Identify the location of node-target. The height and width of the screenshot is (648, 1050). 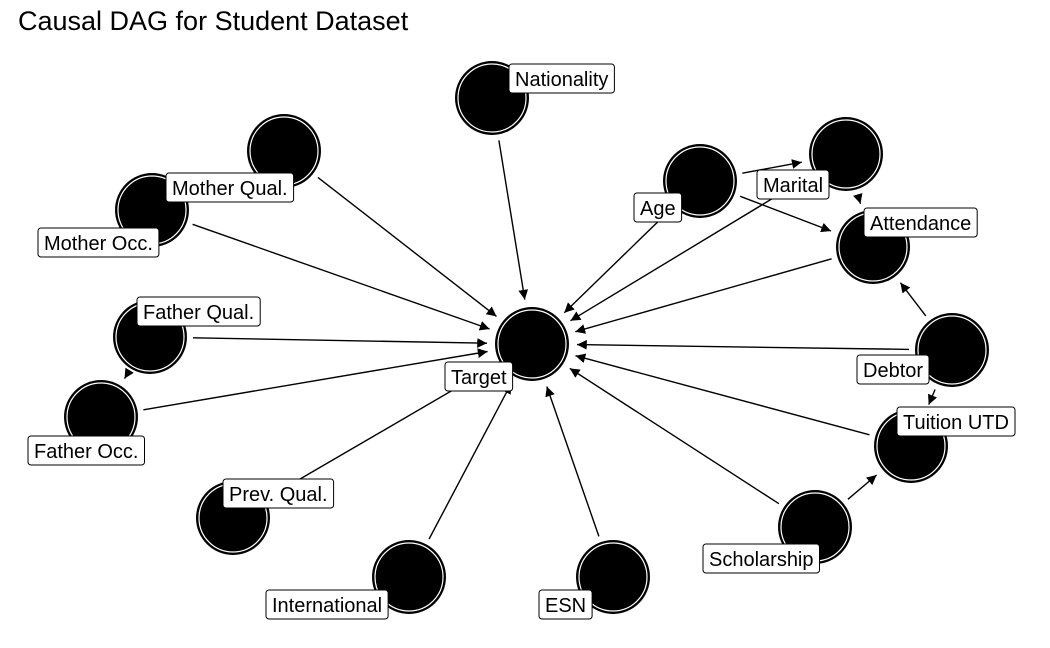
(532, 344).